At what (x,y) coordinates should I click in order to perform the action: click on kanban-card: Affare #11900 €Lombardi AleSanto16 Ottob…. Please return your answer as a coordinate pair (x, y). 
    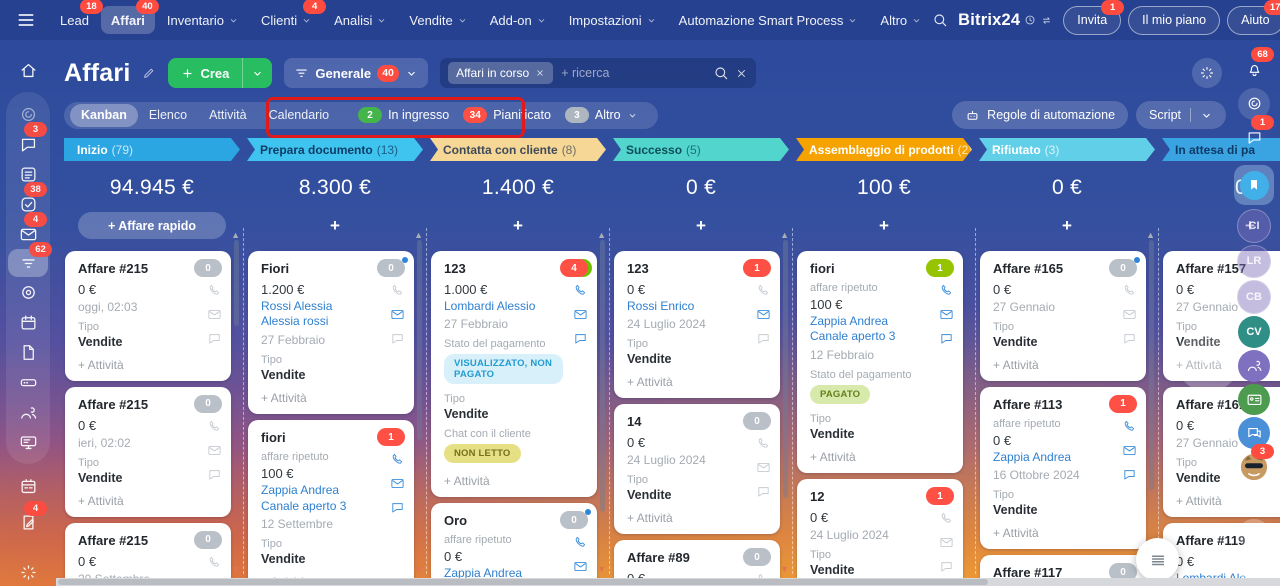
    Looking at the image, I should click on (1221, 550).